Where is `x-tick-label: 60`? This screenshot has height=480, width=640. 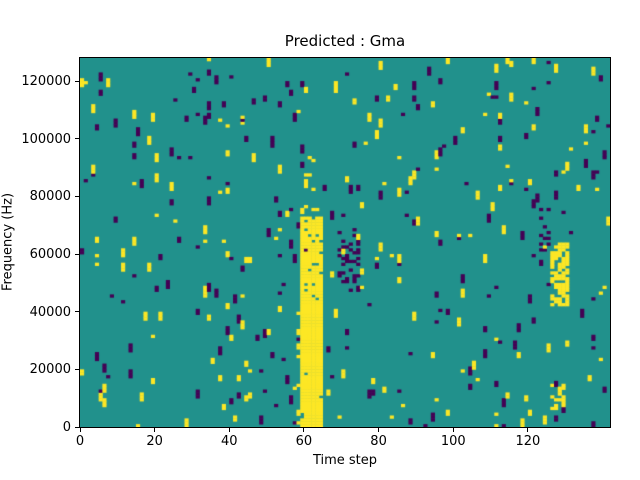 x-tick-label: 60 is located at coordinates (304, 441).